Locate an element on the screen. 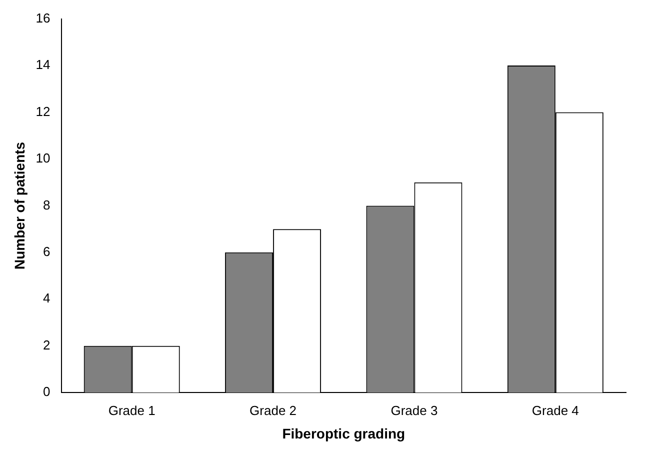  y-tick-label: 10 is located at coordinates (43, 158).